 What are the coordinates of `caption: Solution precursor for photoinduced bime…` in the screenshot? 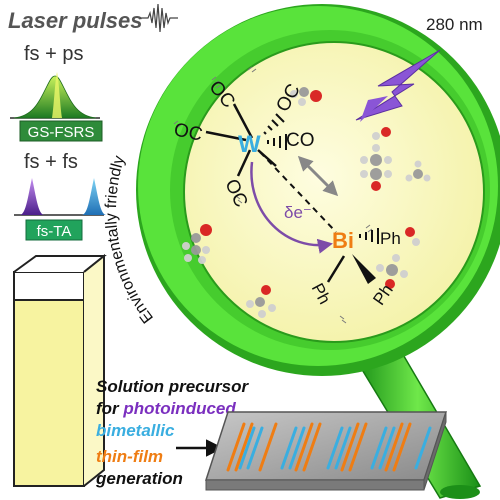 It's located at (172, 432).